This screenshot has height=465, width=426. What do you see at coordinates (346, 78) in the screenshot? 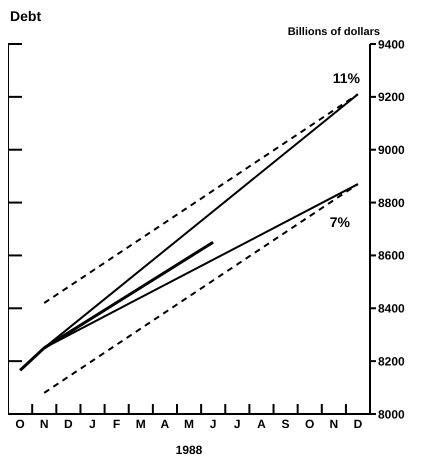
I see `annotation: 11%` at bounding box center [346, 78].